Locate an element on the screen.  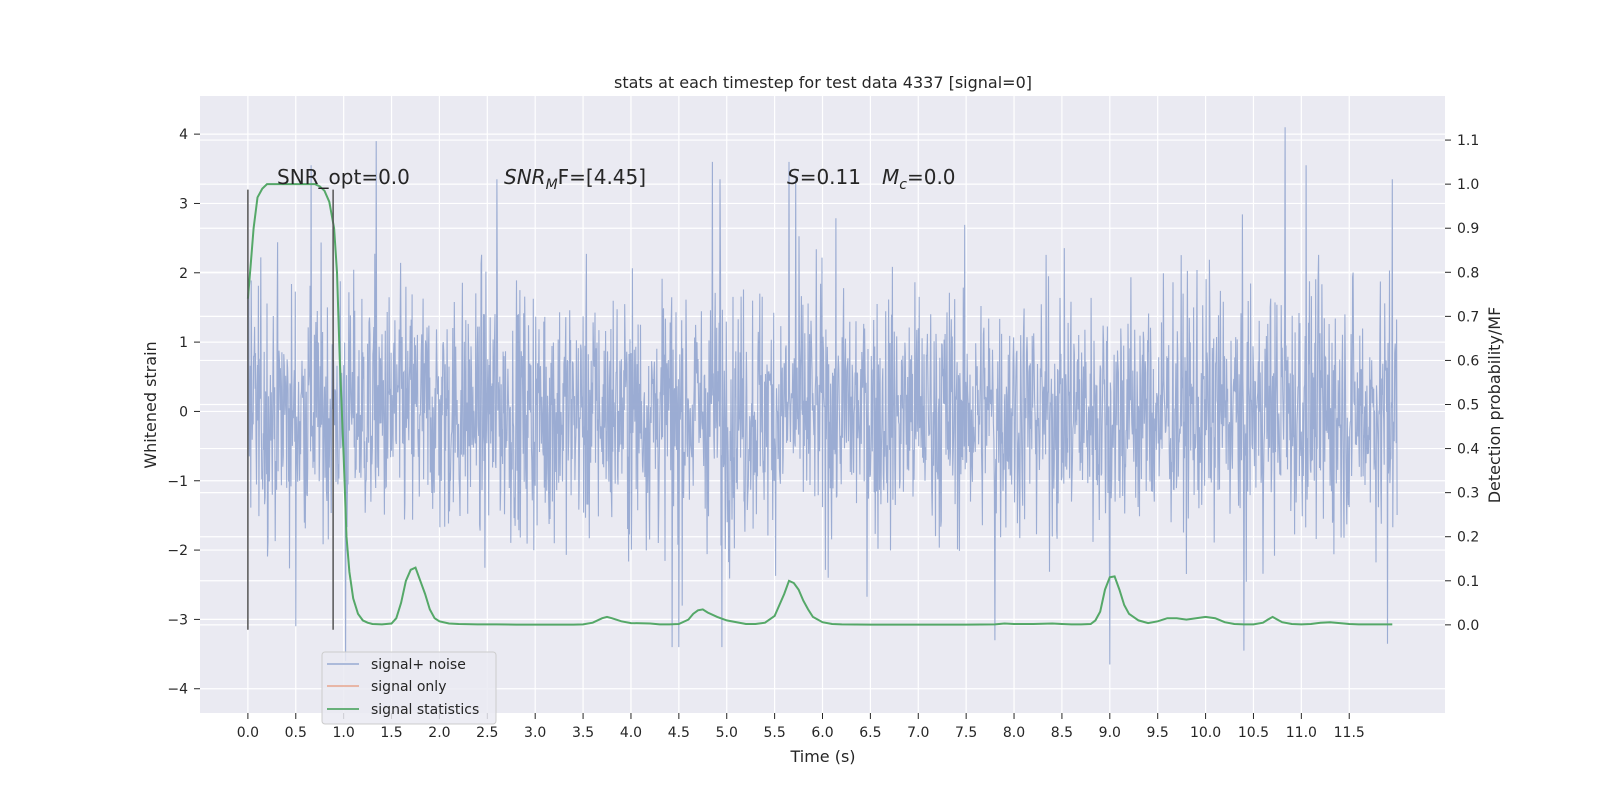
x-axis-label: Time (s) is located at coordinates (822, 756).